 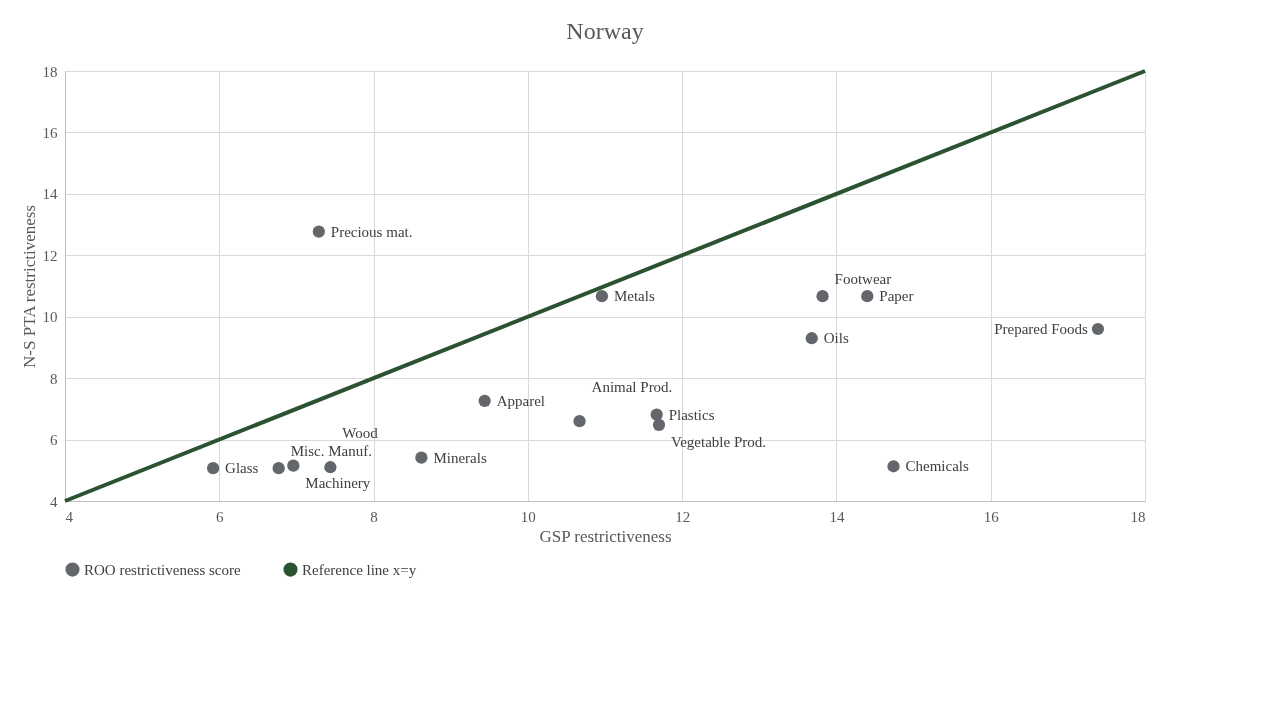 I want to click on x-tick-label: 12, so click(x=683, y=516).